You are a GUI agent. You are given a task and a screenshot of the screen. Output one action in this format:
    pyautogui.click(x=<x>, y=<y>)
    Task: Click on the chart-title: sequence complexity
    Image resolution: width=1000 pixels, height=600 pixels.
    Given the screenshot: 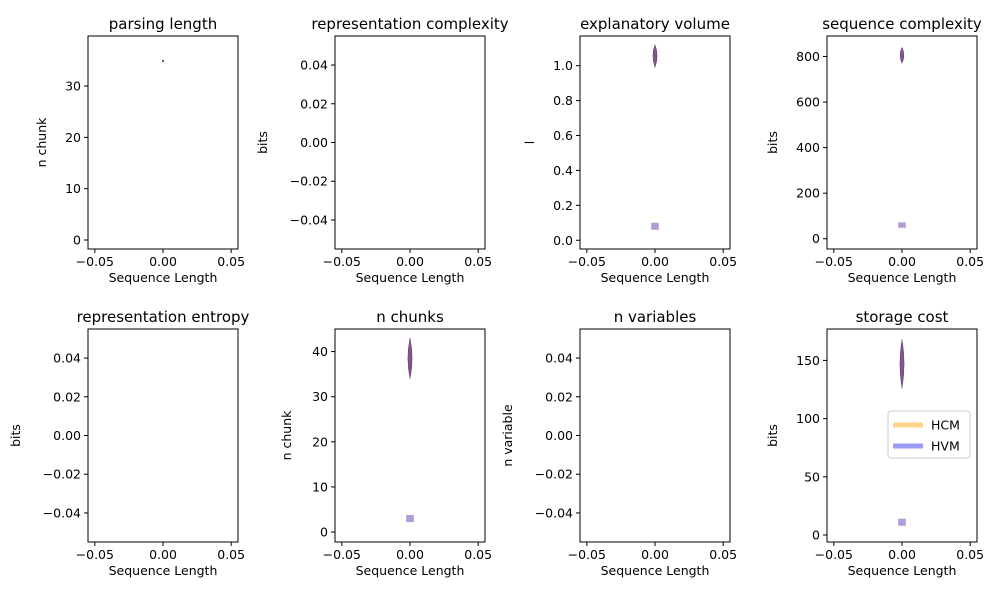 What is the action you would take?
    pyautogui.click(x=902, y=24)
    